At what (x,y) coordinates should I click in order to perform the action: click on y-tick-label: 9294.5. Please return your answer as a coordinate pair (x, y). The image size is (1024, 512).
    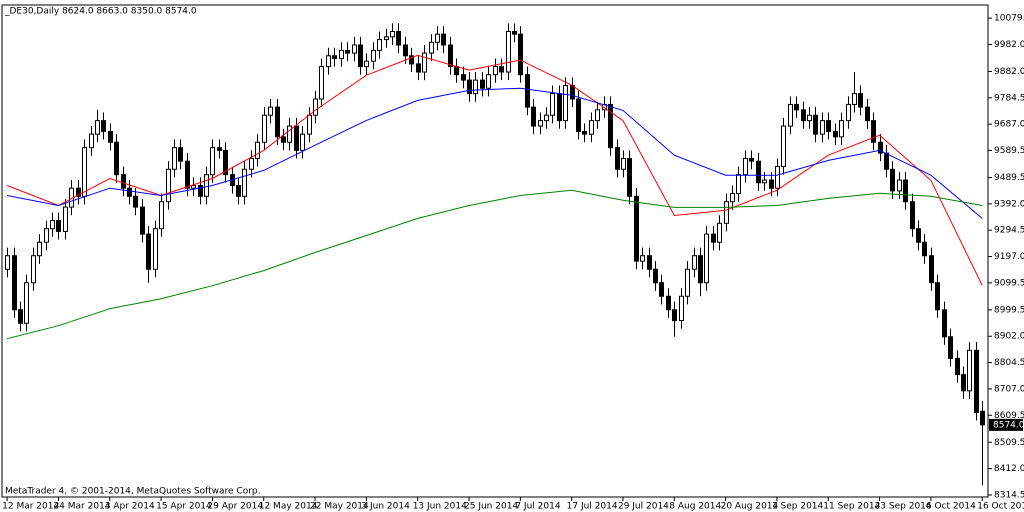
    Looking at the image, I should click on (1009, 231).